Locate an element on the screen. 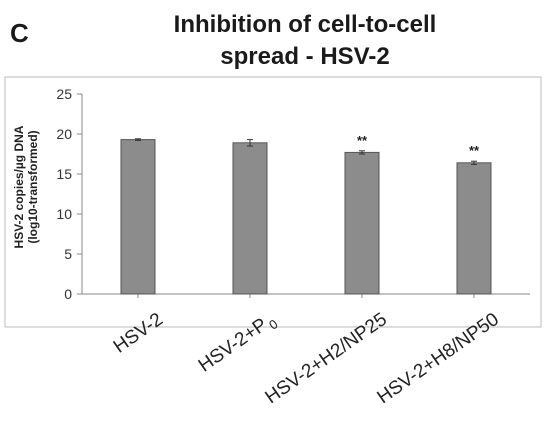 Image resolution: width=550 pixels, height=433 pixels. panel-label: C is located at coordinates (19, 33).